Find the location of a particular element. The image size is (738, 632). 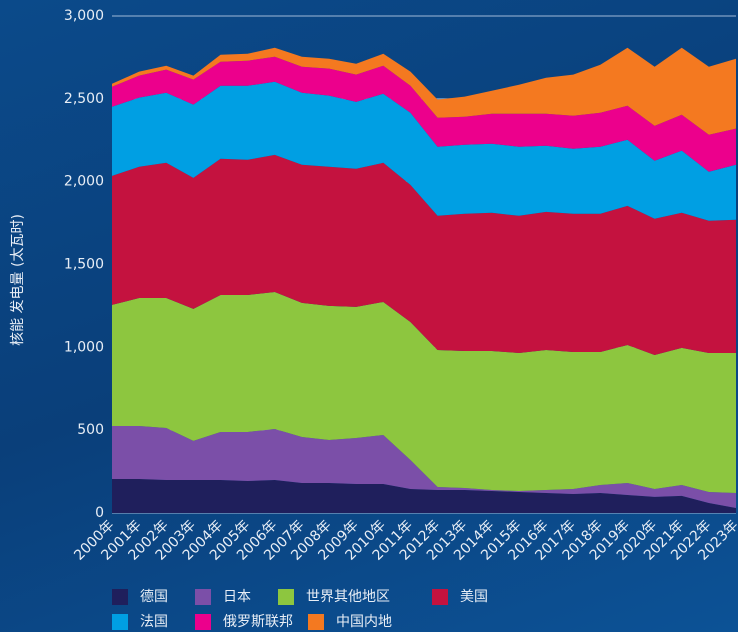

y-axis-label: 核能 发电量 (太瓦时) is located at coordinates (18, 280).